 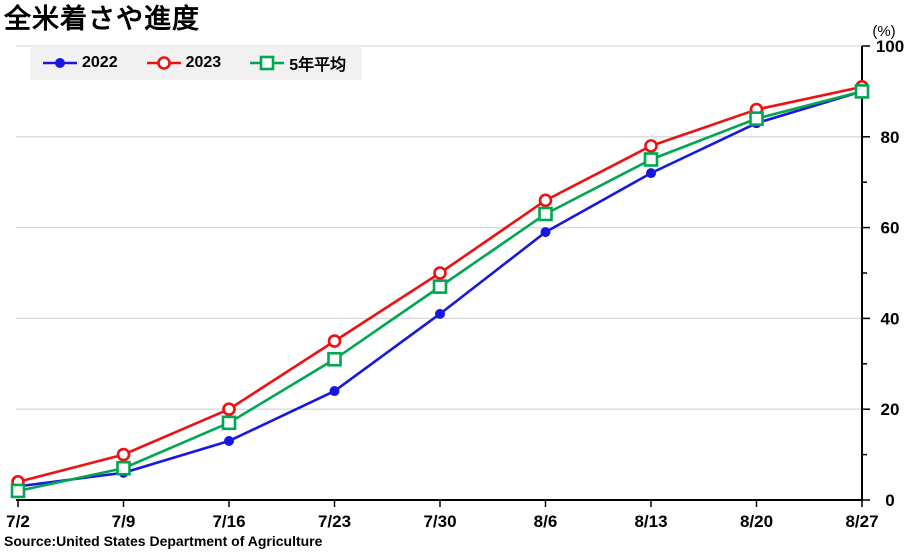 I want to click on x-tick-label-7/23: 7/23, so click(x=334, y=521).